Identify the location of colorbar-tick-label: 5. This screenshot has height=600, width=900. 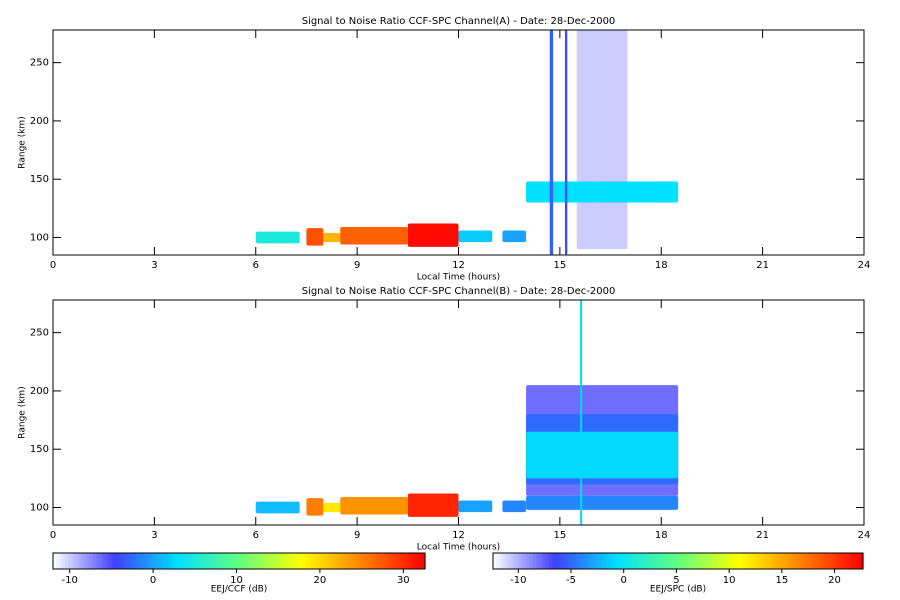
(676, 580).